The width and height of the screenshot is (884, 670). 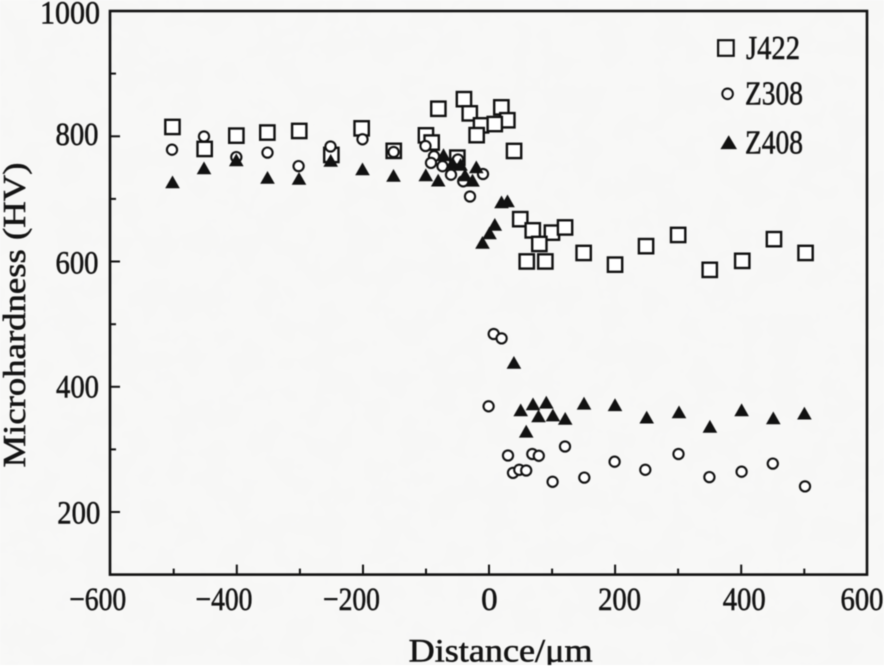 I want to click on svg-text: Z308, so click(x=774, y=94).